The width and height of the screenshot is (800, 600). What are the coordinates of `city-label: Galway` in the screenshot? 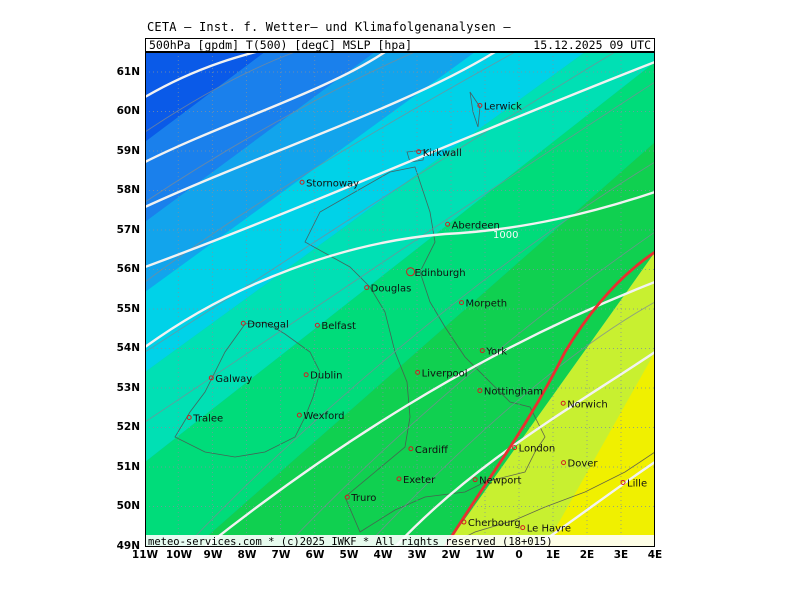 It's located at (233, 379).